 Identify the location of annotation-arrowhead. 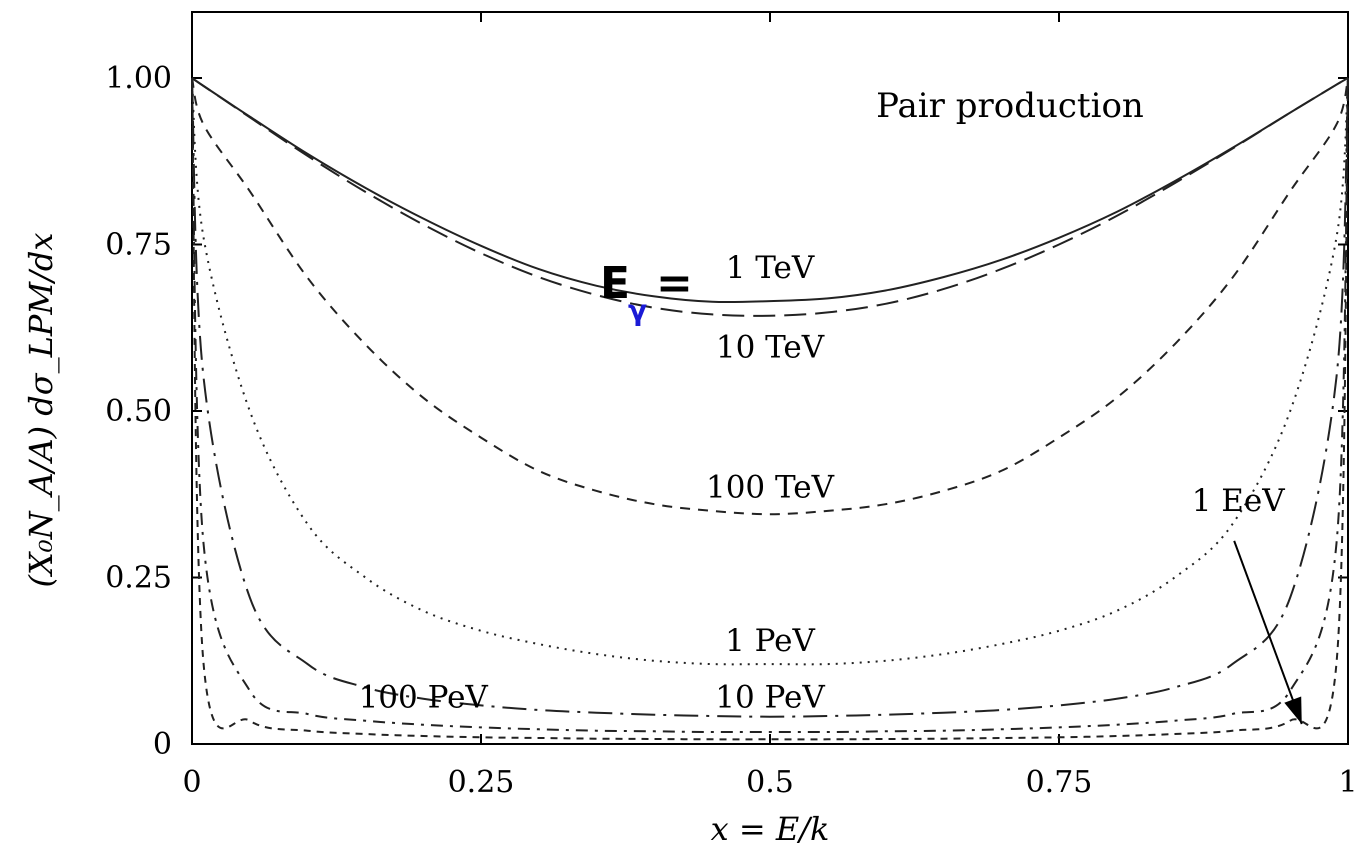
(1293, 710).